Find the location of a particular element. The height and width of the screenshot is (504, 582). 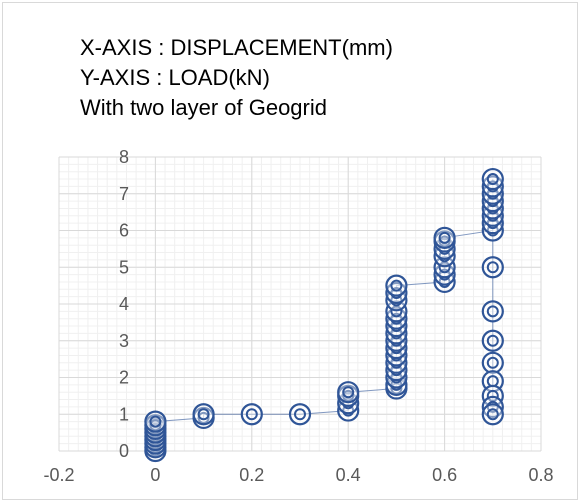

chart-title-line-3: With two layer of Geogrid is located at coordinates (203, 107).